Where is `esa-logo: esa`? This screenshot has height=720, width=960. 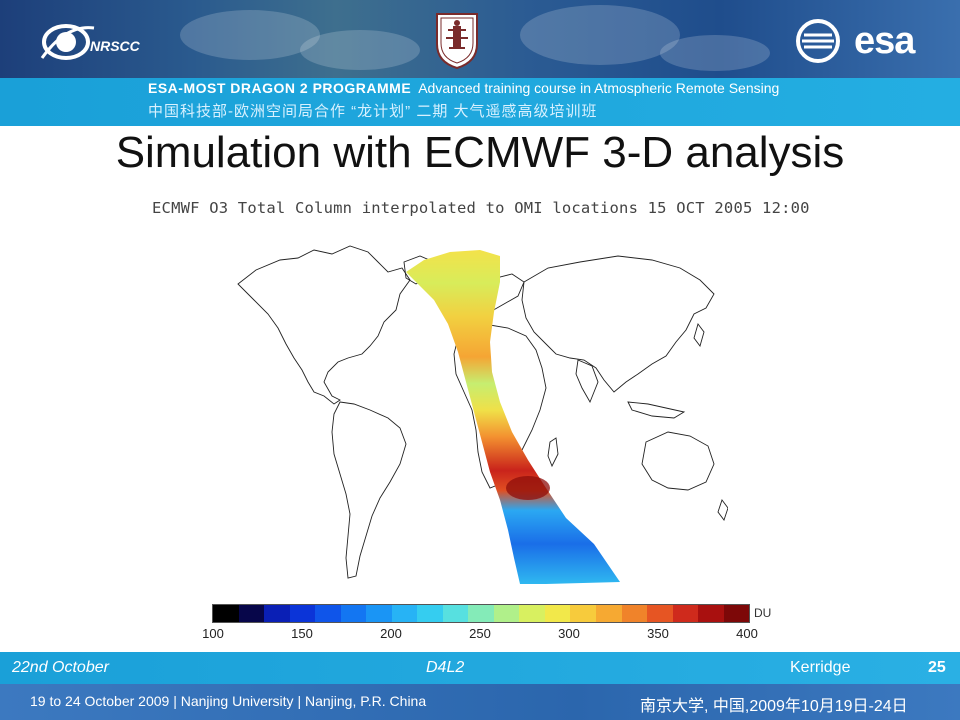 esa-logo: esa is located at coordinates (864, 41).